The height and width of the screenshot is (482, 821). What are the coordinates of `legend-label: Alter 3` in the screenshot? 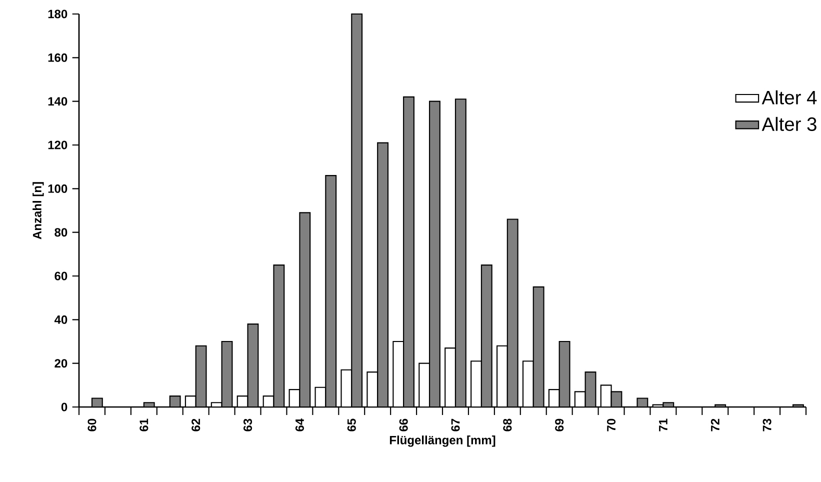 It's located at (789, 124).